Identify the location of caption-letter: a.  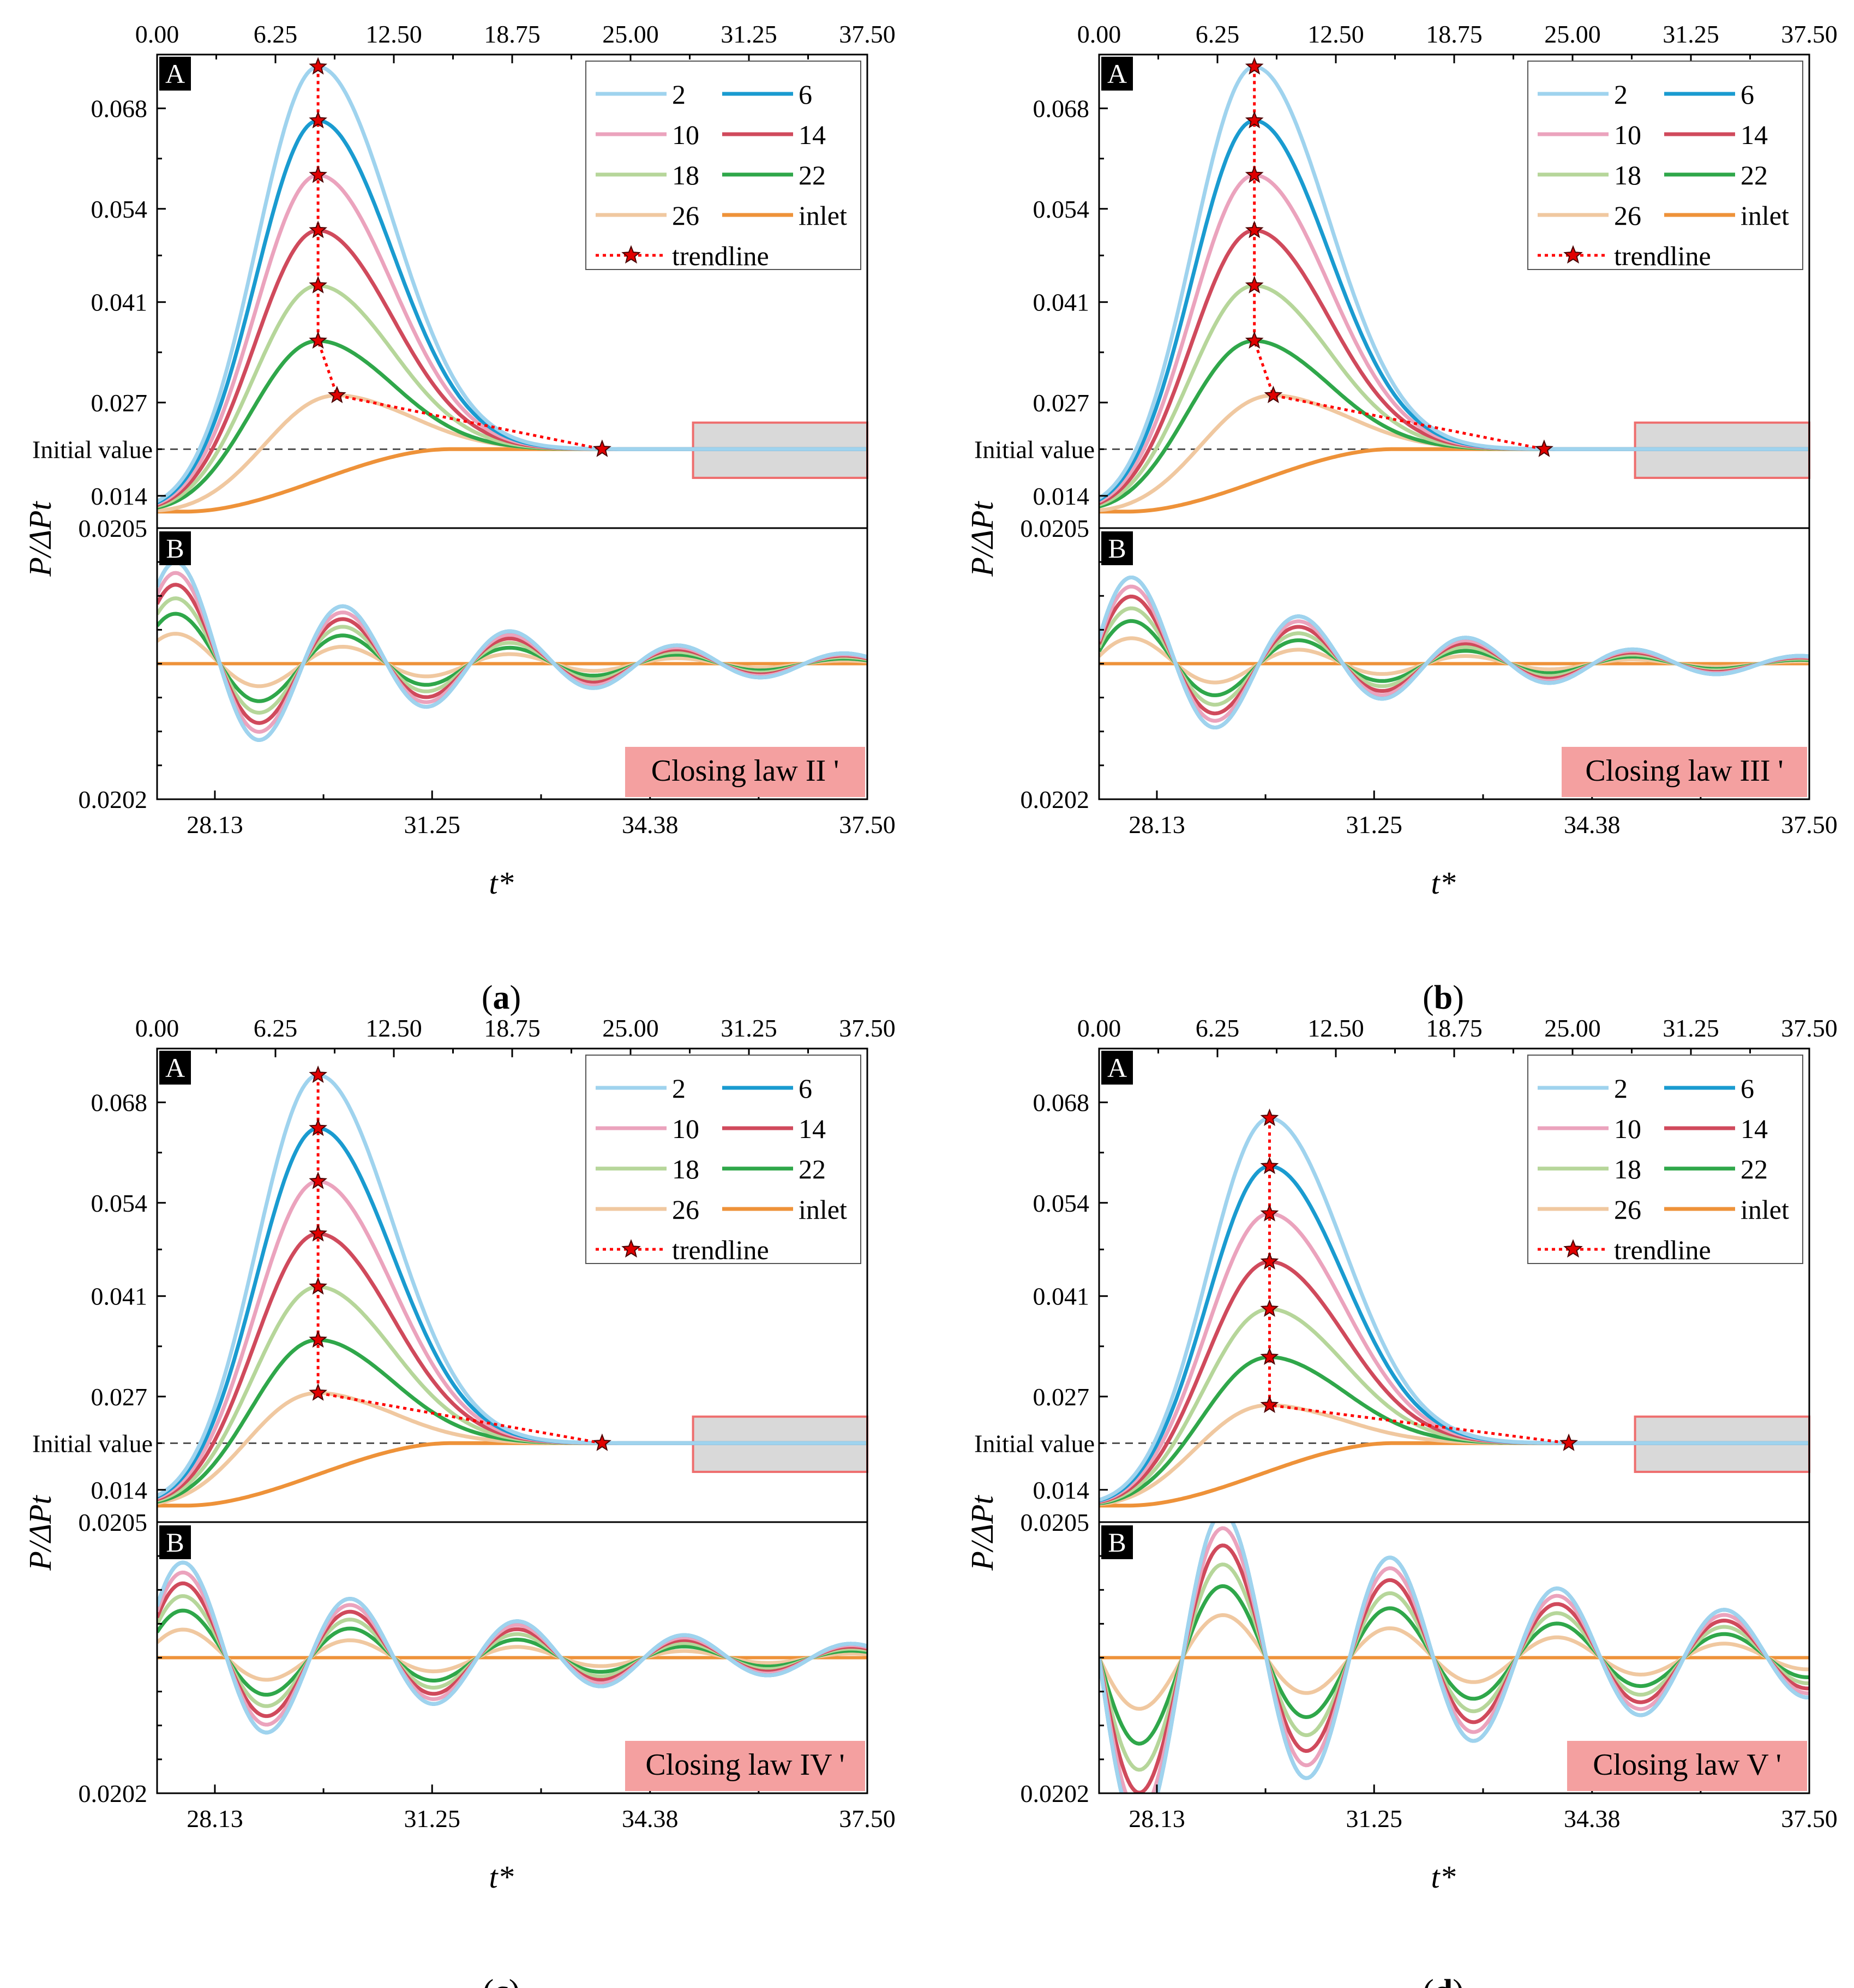
(501, 997).